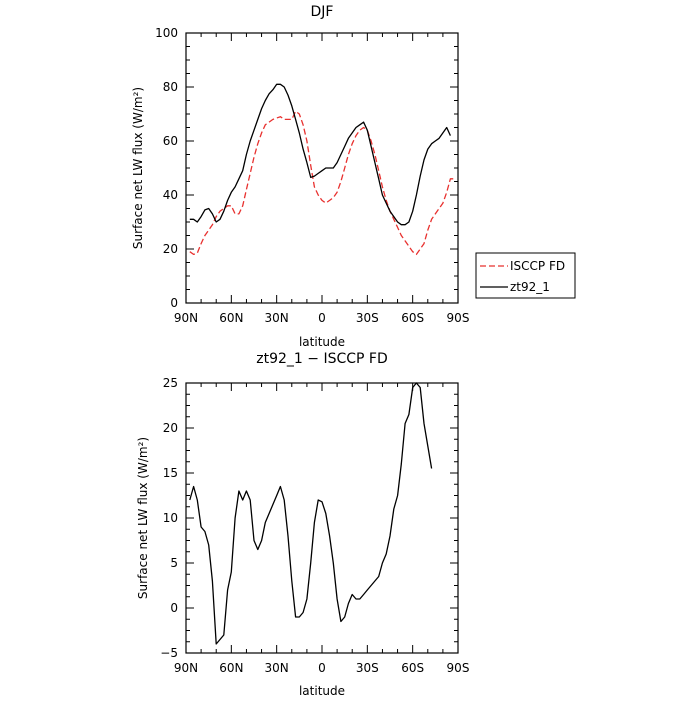  I want to click on legend-box, so click(525, 275).